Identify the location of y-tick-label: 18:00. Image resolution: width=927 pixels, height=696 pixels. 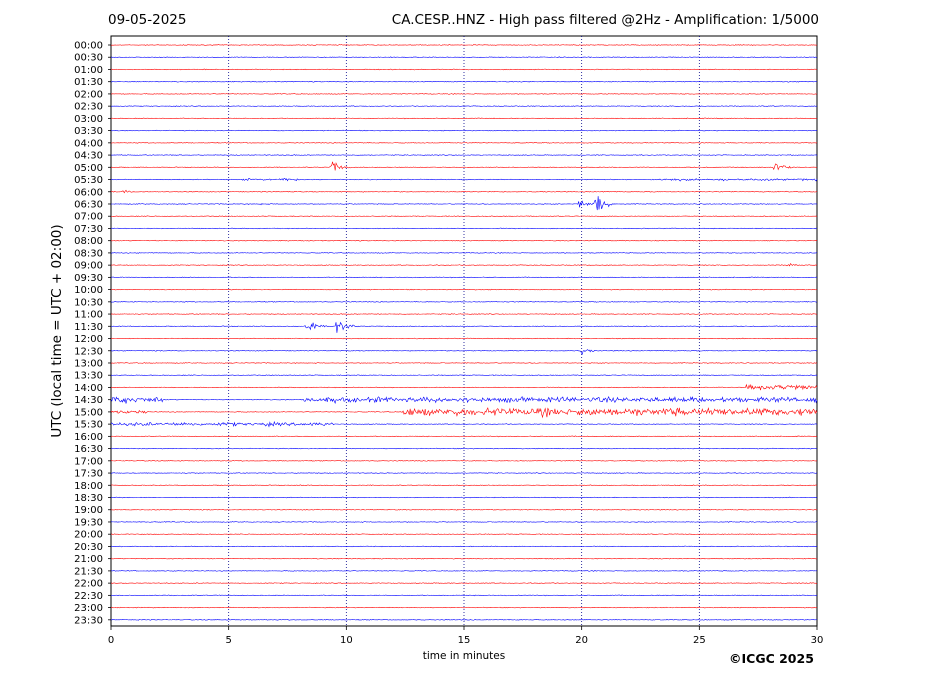
(88, 486).